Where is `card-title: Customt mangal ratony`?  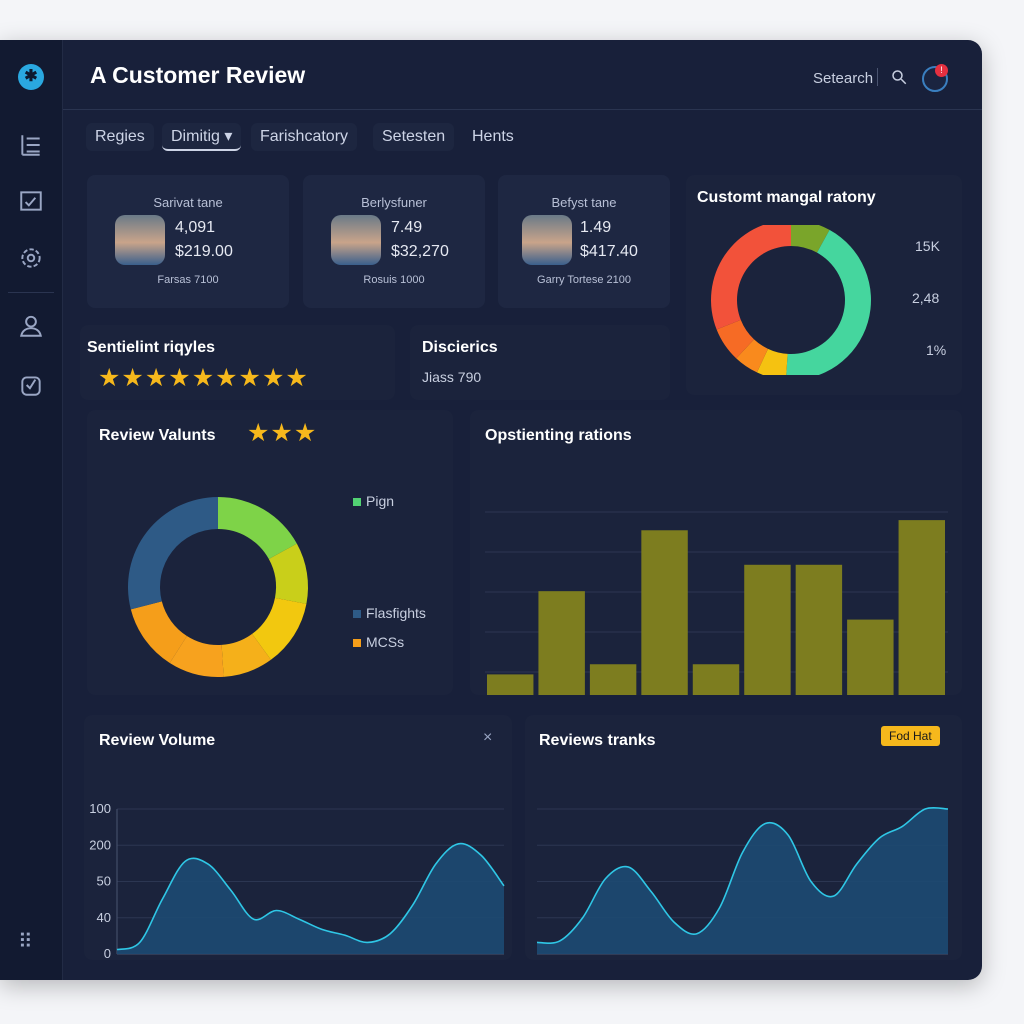
card-title: Customt mangal ratony is located at coordinates (786, 197).